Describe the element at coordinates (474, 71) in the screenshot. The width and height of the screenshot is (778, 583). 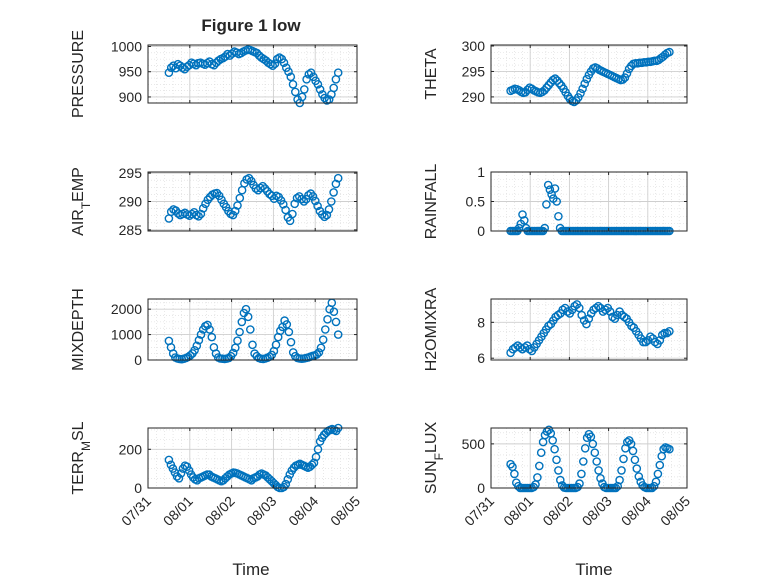
I see `y-tick-label: 295` at that location.